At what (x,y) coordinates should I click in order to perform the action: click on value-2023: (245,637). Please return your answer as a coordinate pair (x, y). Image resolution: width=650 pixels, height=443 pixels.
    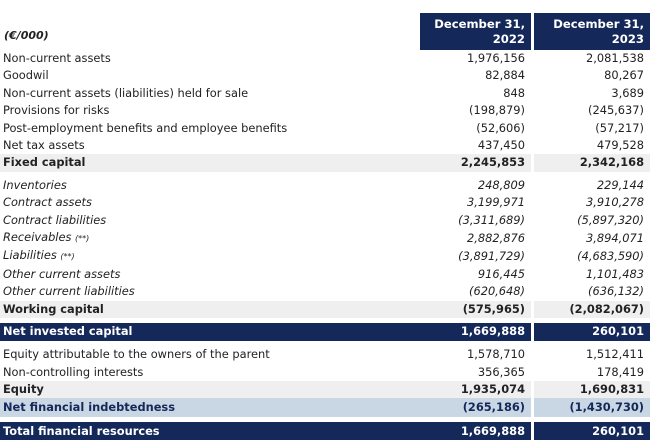
    Looking at the image, I should click on (616, 110).